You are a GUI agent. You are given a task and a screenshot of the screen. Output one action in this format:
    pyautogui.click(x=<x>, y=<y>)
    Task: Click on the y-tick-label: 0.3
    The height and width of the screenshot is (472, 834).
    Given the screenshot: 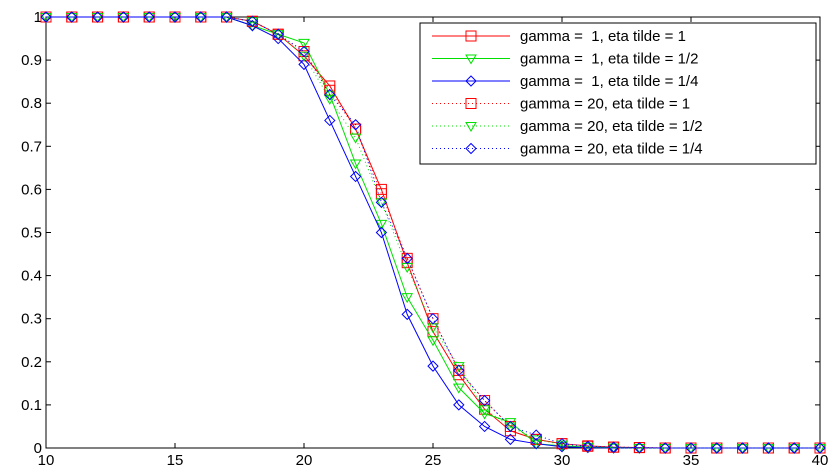 What is the action you would take?
    pyautogui.click(x=31, y=319)
    